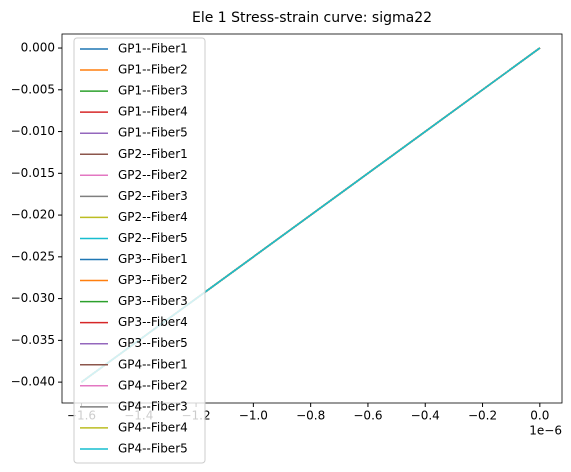 The width and height of the screenshot is (571, 472). I want to click on legend-label: GP2--Fiber4, so click(153, 217).